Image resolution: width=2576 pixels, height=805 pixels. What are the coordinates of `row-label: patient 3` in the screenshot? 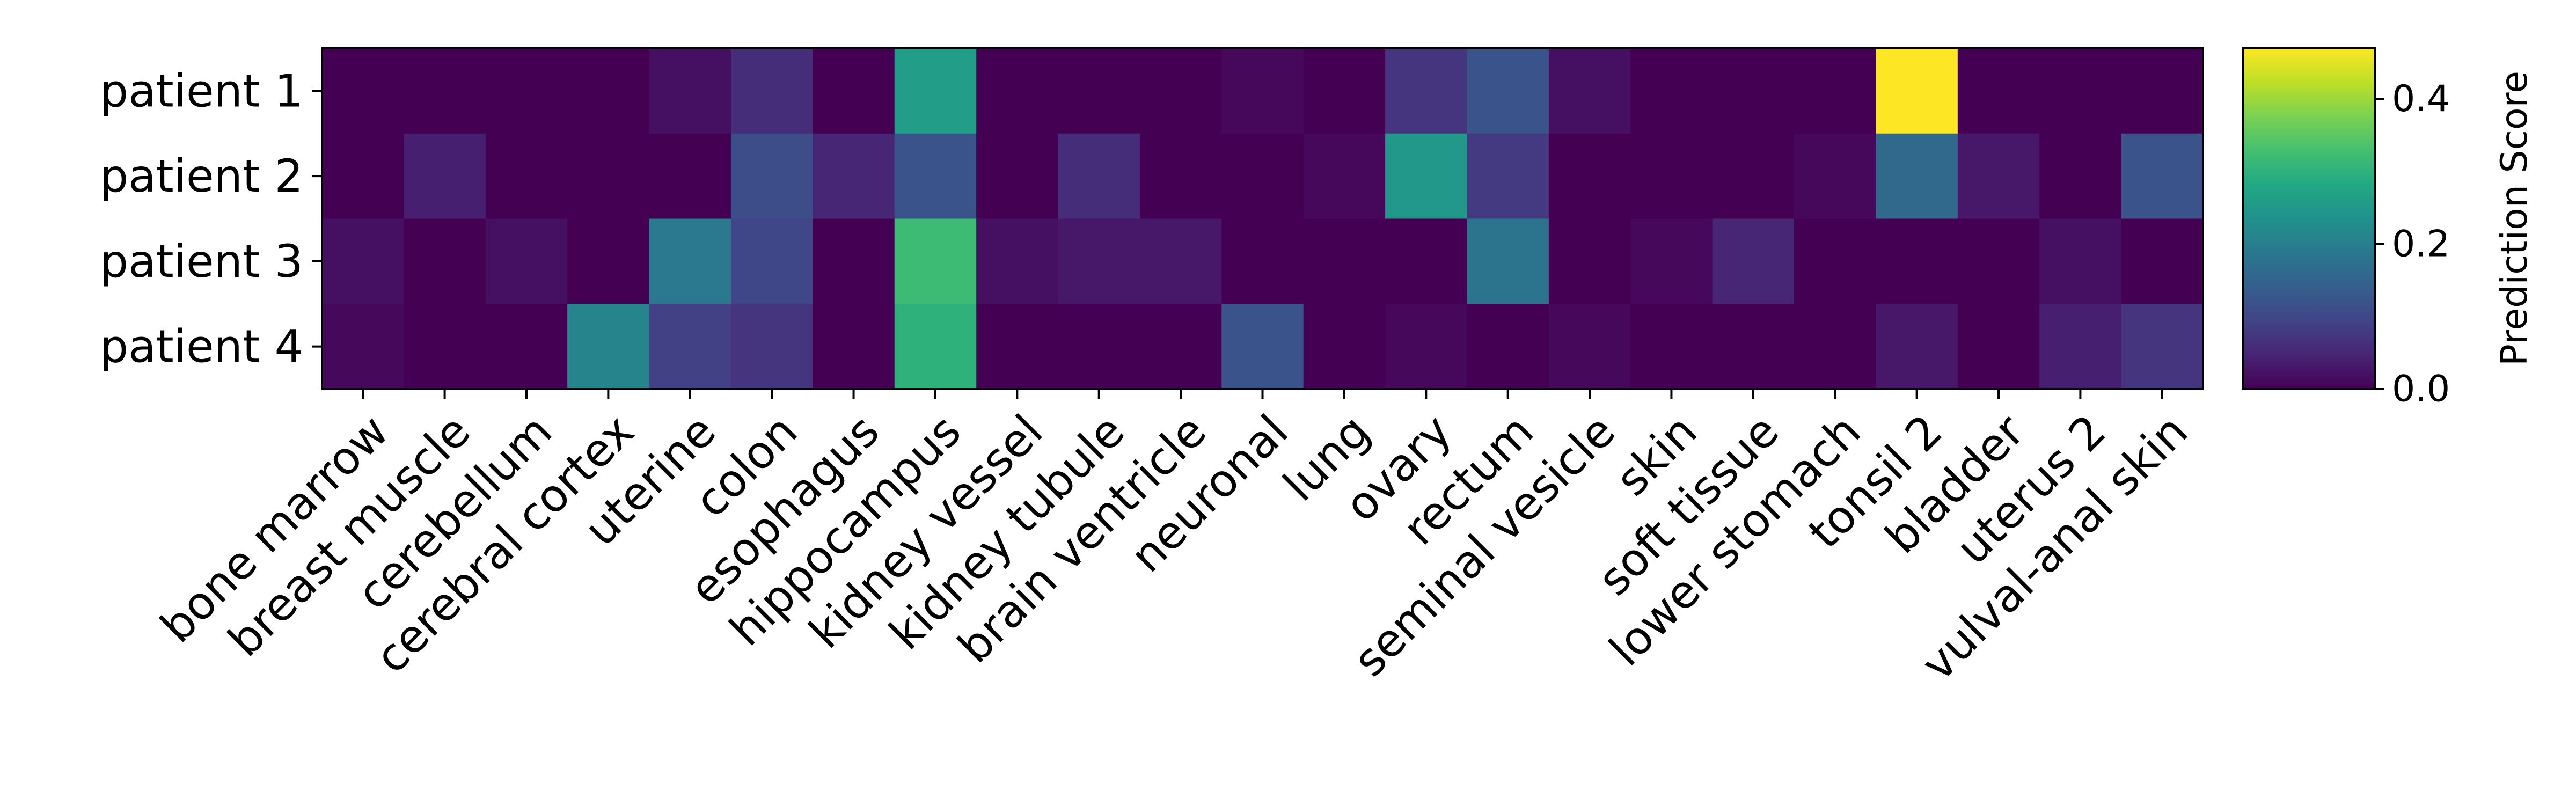 It's located at (201, 261).